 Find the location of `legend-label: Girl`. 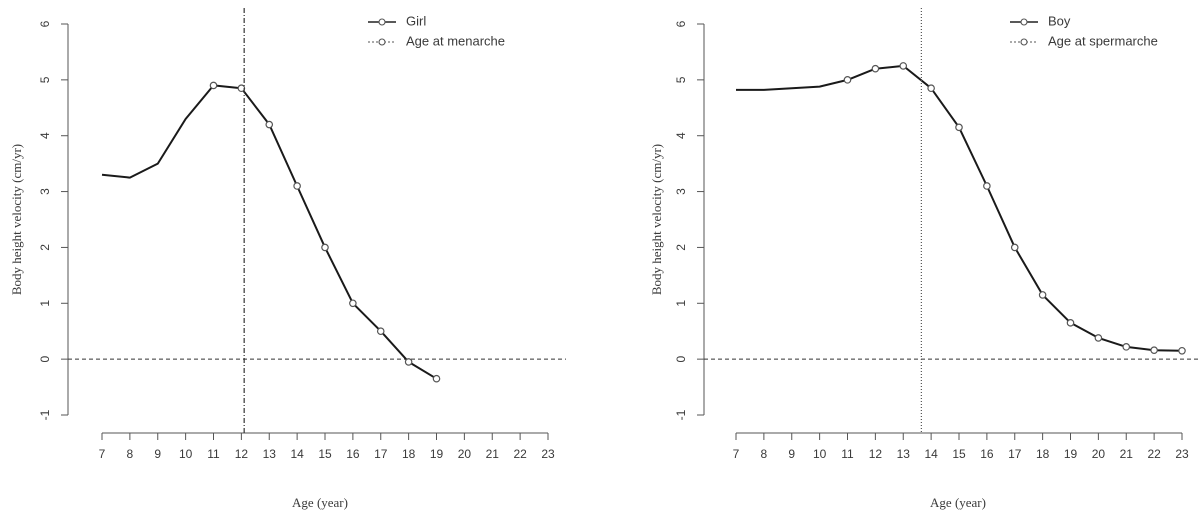

legend-label: Girl is located at coordinates (416, 20).